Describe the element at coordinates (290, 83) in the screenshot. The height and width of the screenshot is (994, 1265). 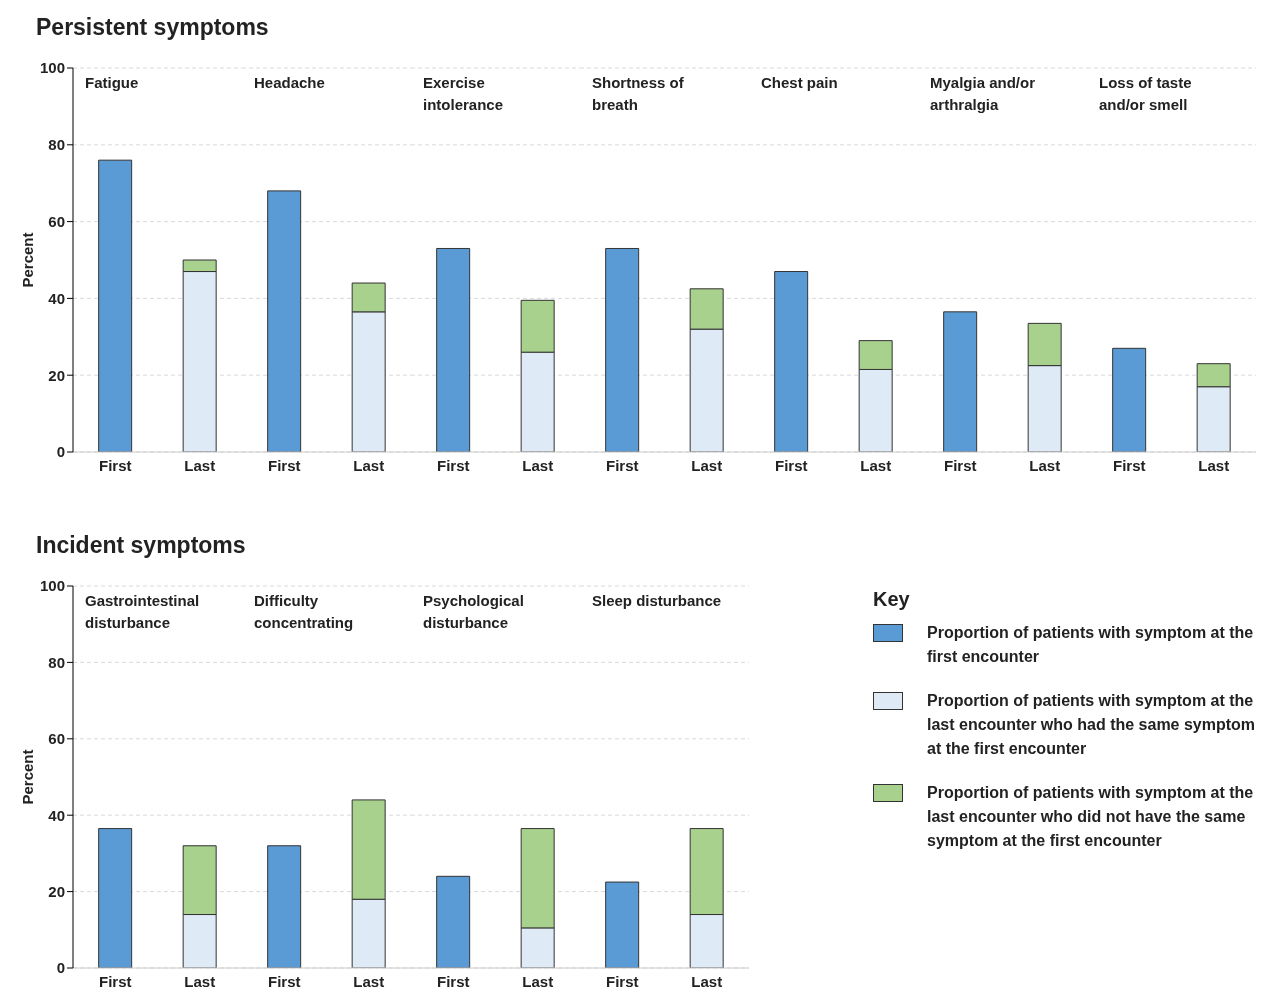
I see `chart-title: Headache` at that location.